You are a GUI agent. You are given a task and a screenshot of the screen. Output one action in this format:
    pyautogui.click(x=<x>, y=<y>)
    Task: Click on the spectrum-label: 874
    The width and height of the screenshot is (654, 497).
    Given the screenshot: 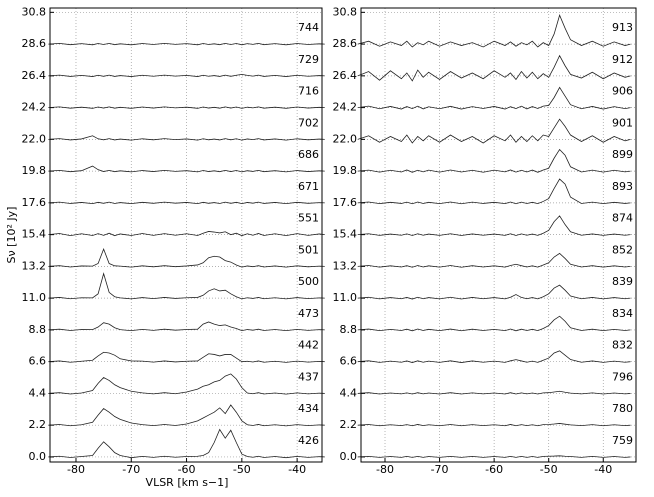 What is the action you would take?
    pyautogui.click(x=622, y=218)
    